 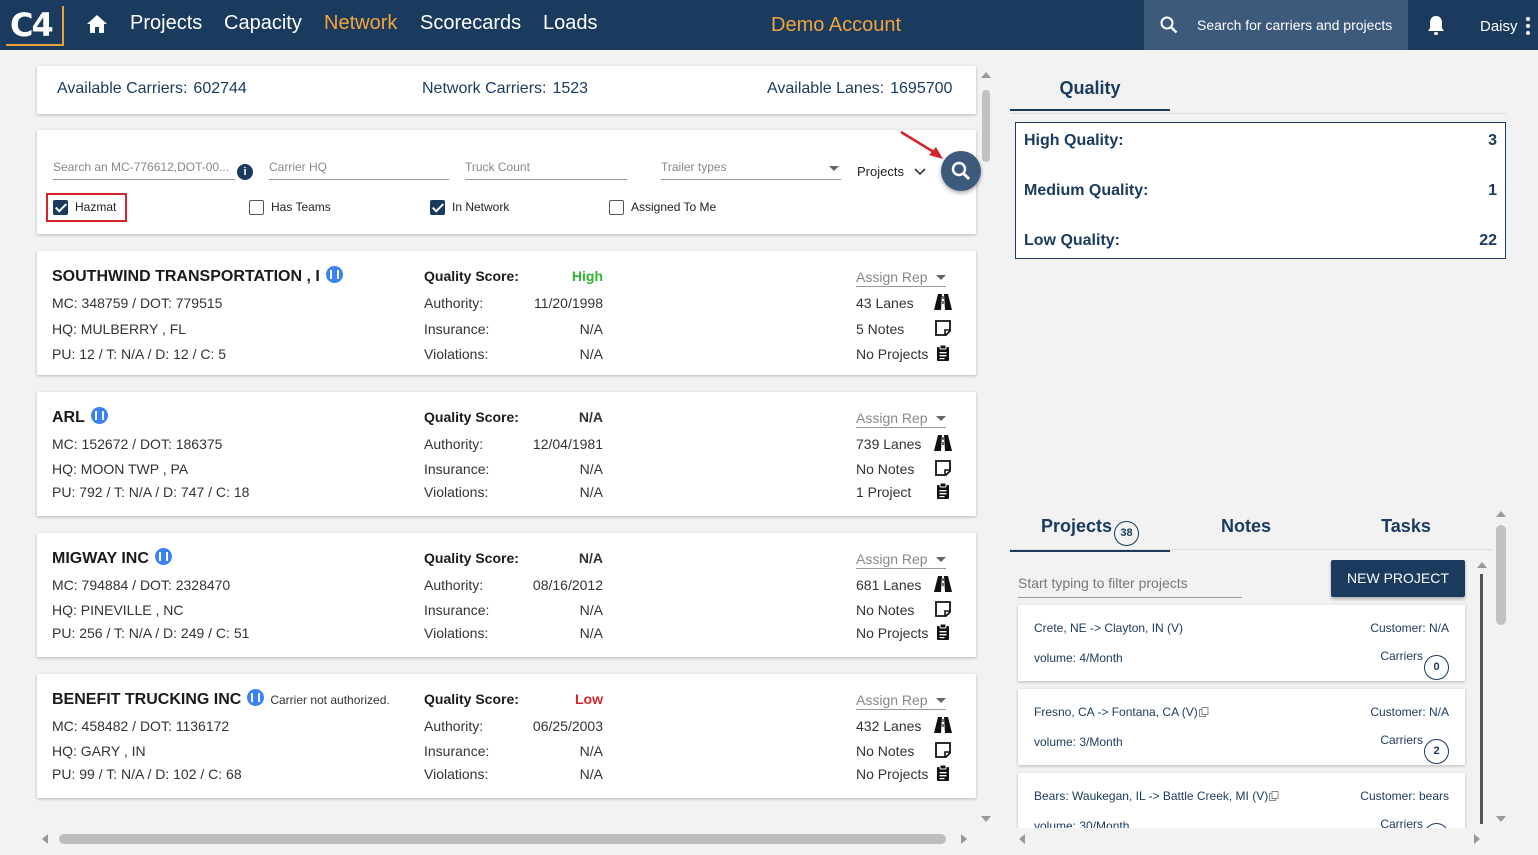 What do you see at coordinates (546, 169) in the screenshot?
I see `truck-count-input: Truck Count` at bounding box center [546, 169].